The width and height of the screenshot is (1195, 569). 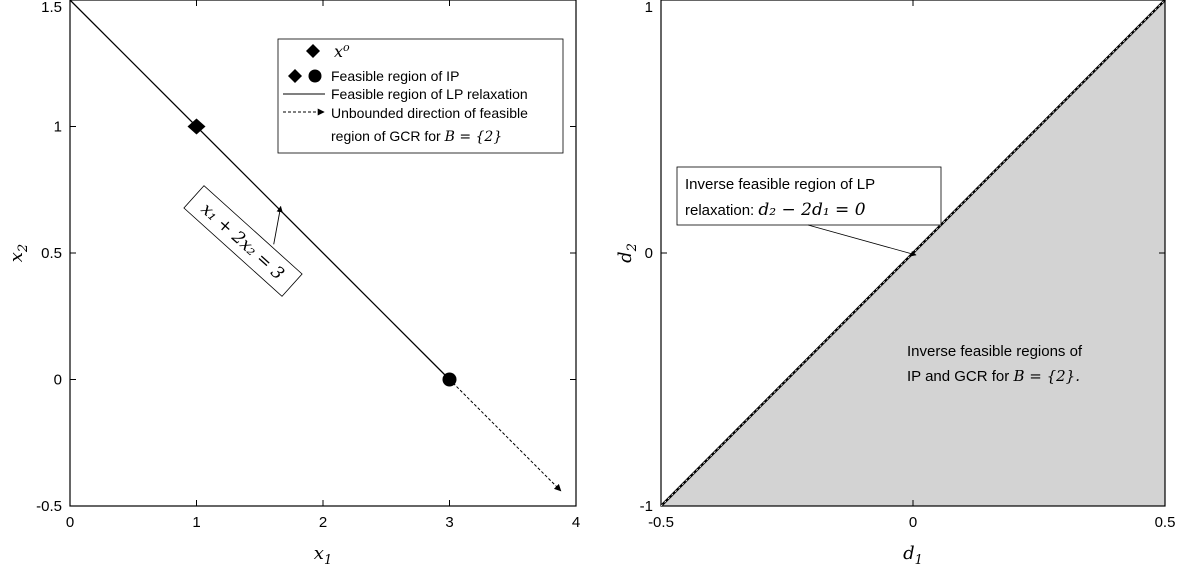 What do you see at coordinates (278, 225) in the screenshot?
I see `constraint-normal-arrow` at bounding box center [278, 225].